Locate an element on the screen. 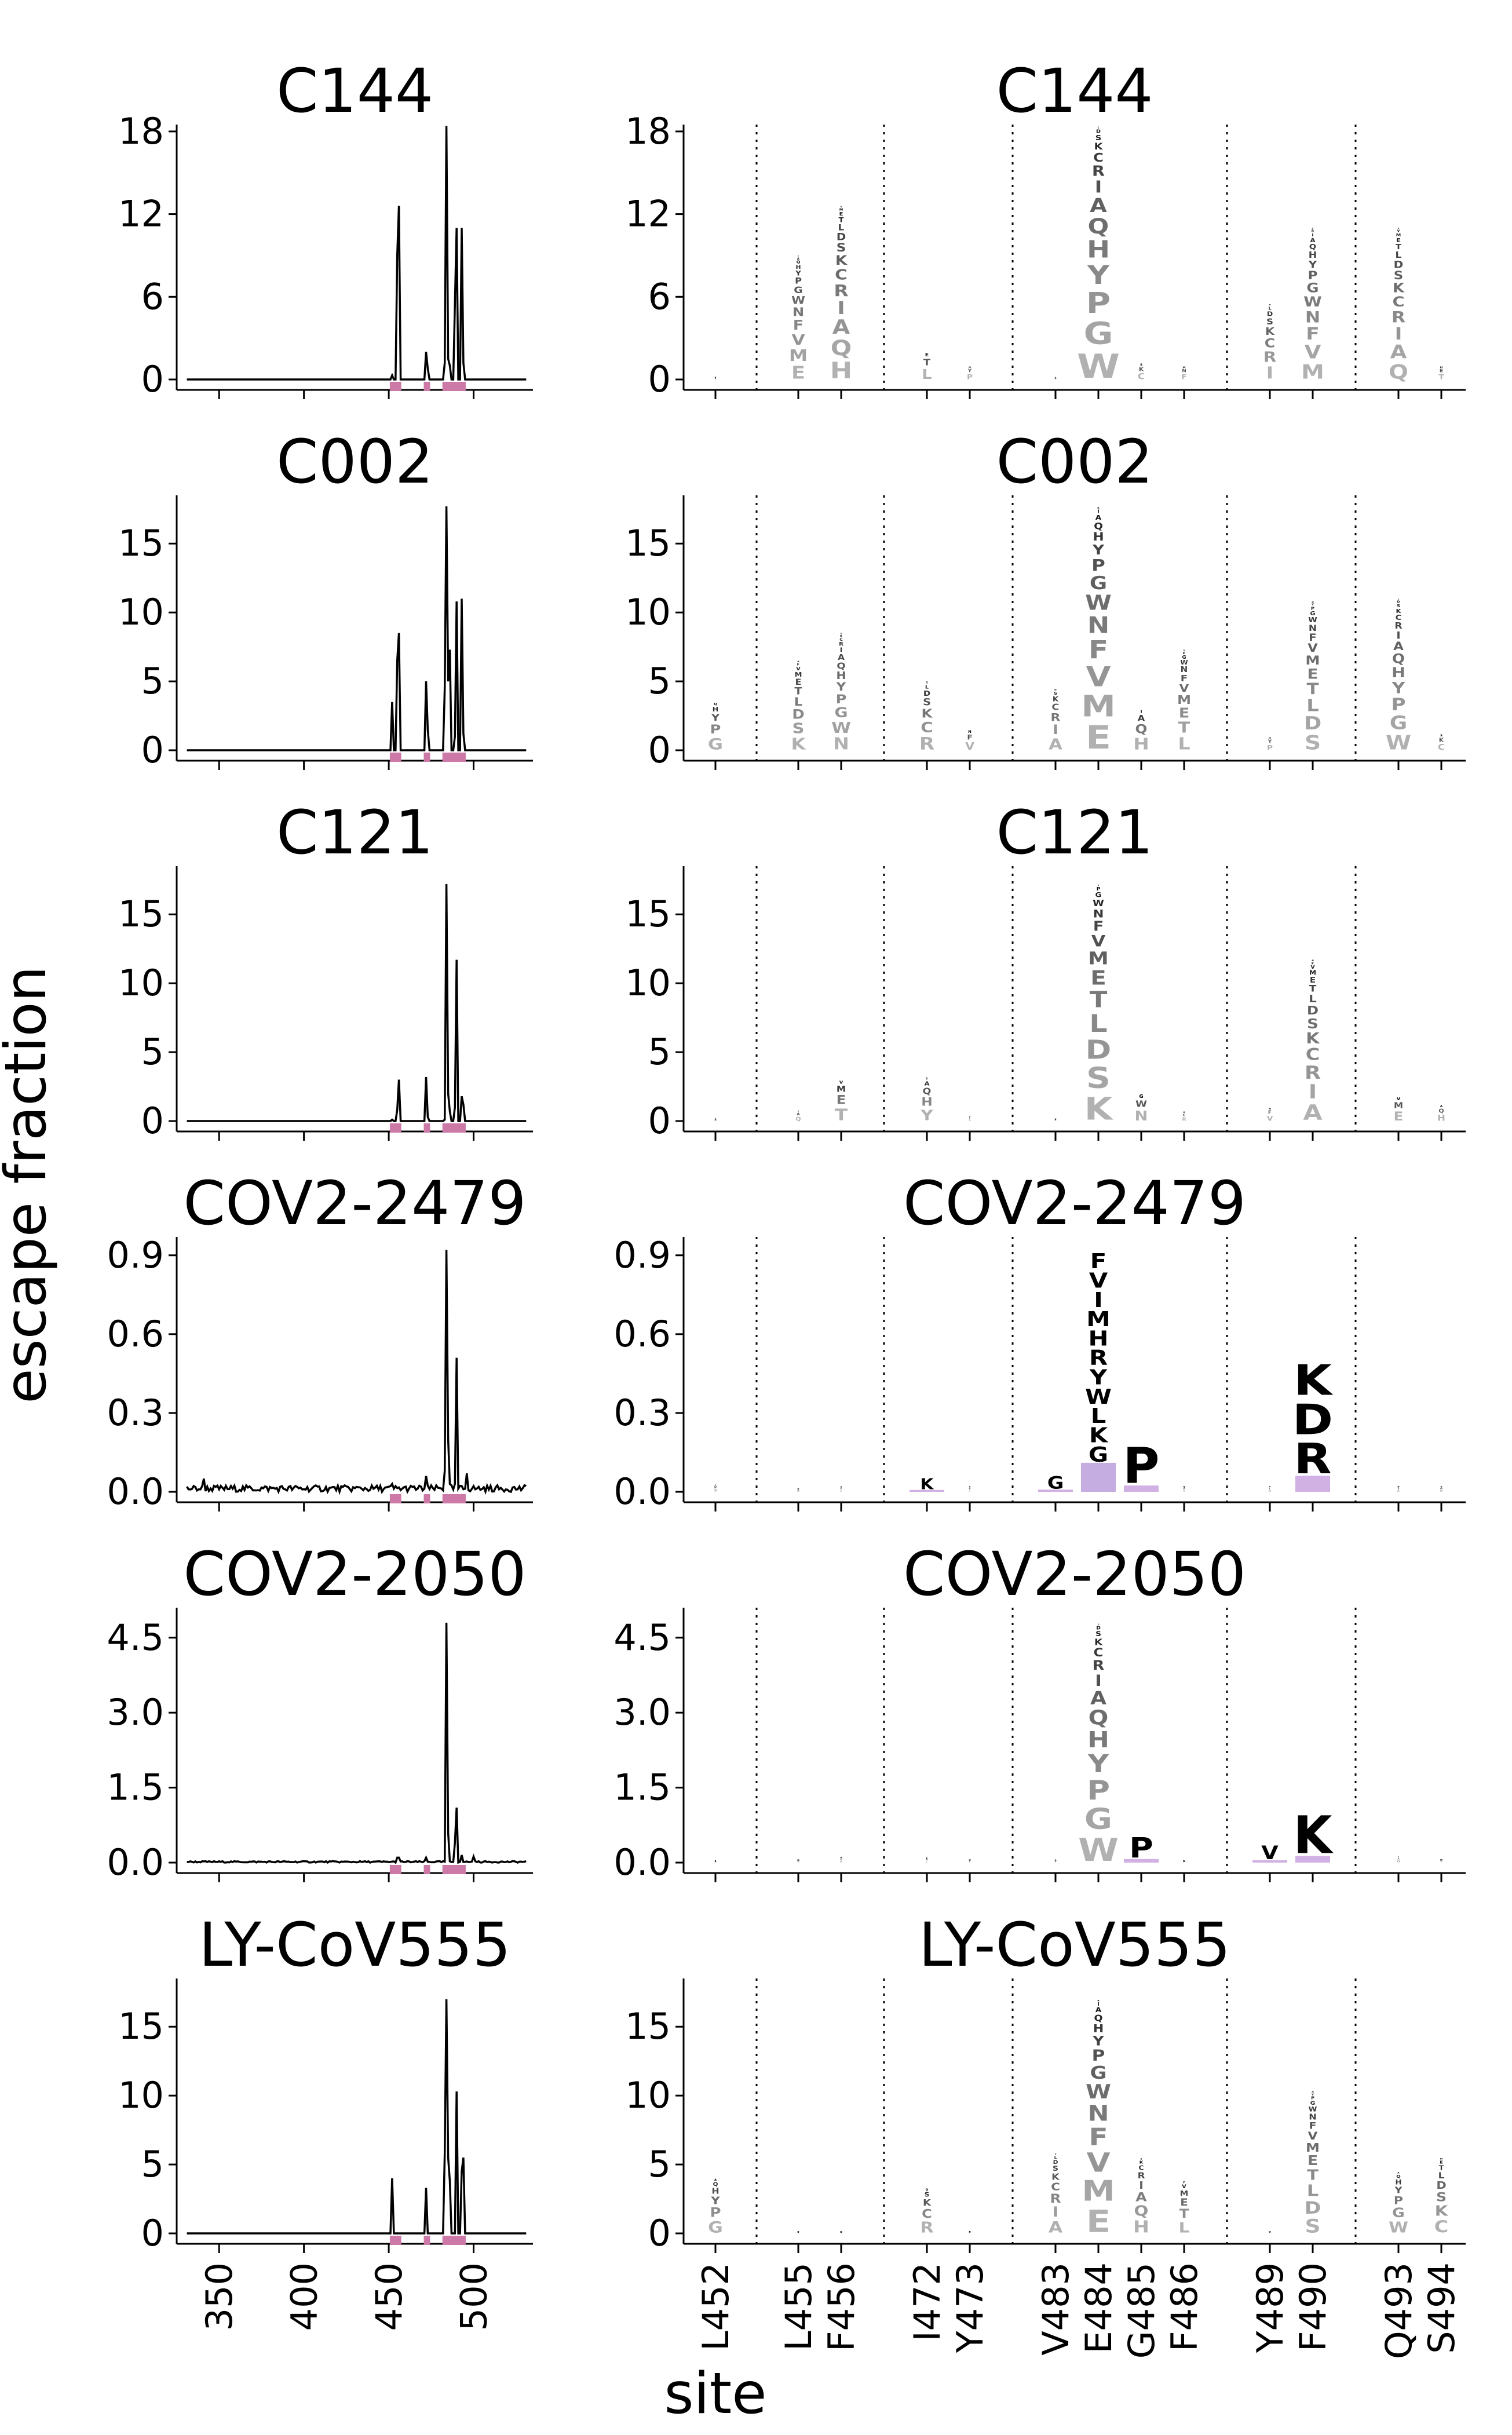 Image resolution: width=1512 pixels, height=2435 pixels. LY-CoV555-logo-site-label: Y473 is located at coordinates (970, 2307).